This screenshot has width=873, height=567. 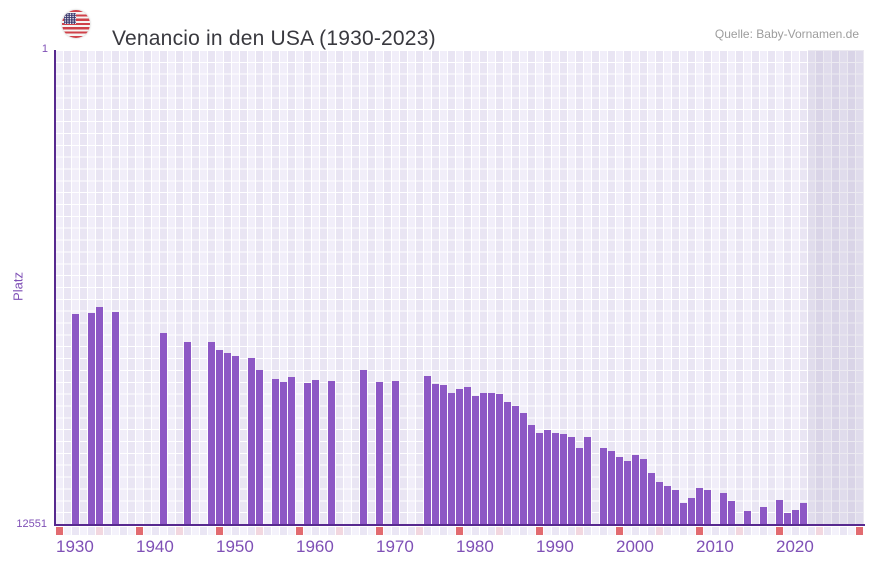 What do you see at coordinates (75, 419) in the screenshot?
I see `bar-1932` at bounding box center [75, 419].